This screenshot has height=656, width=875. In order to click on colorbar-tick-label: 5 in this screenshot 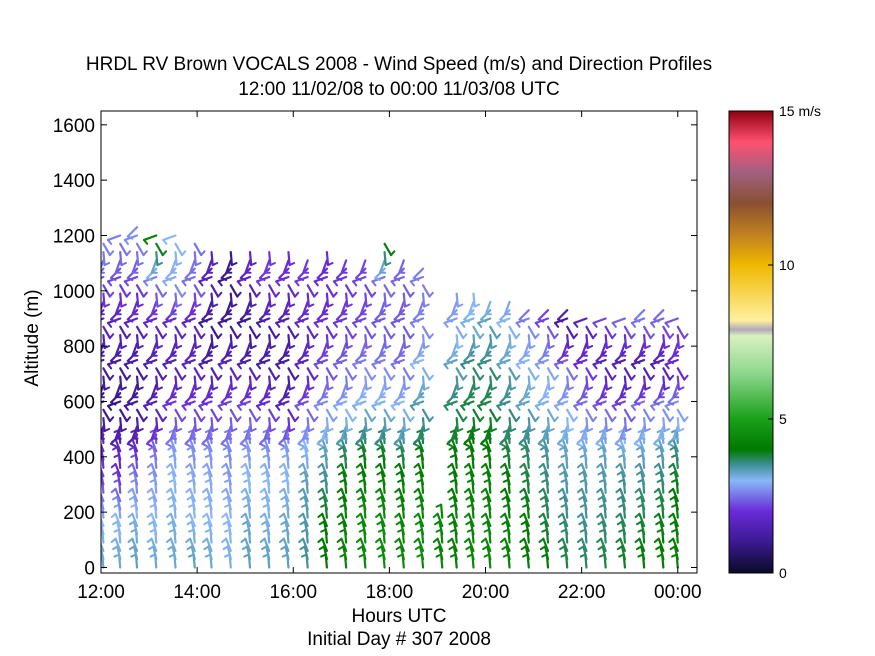, I will do `click(783, 419)`.